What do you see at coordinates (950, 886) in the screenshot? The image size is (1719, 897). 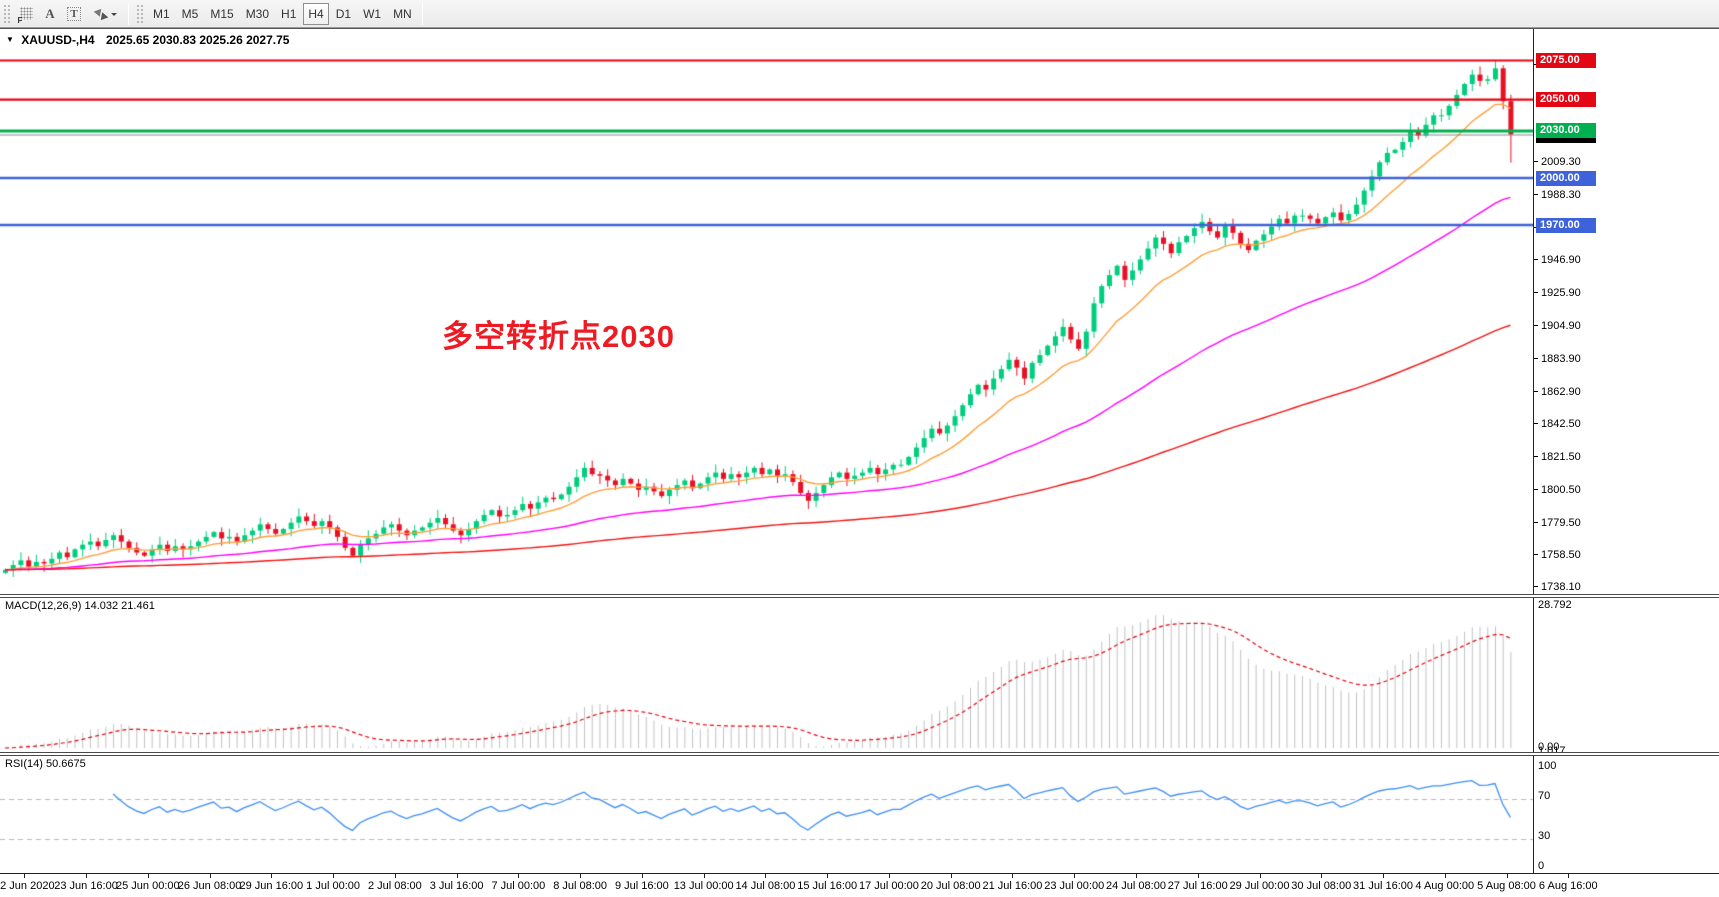 I see `date-tick-label: 20 Jul 08:00` at bounding box center [950, 886].